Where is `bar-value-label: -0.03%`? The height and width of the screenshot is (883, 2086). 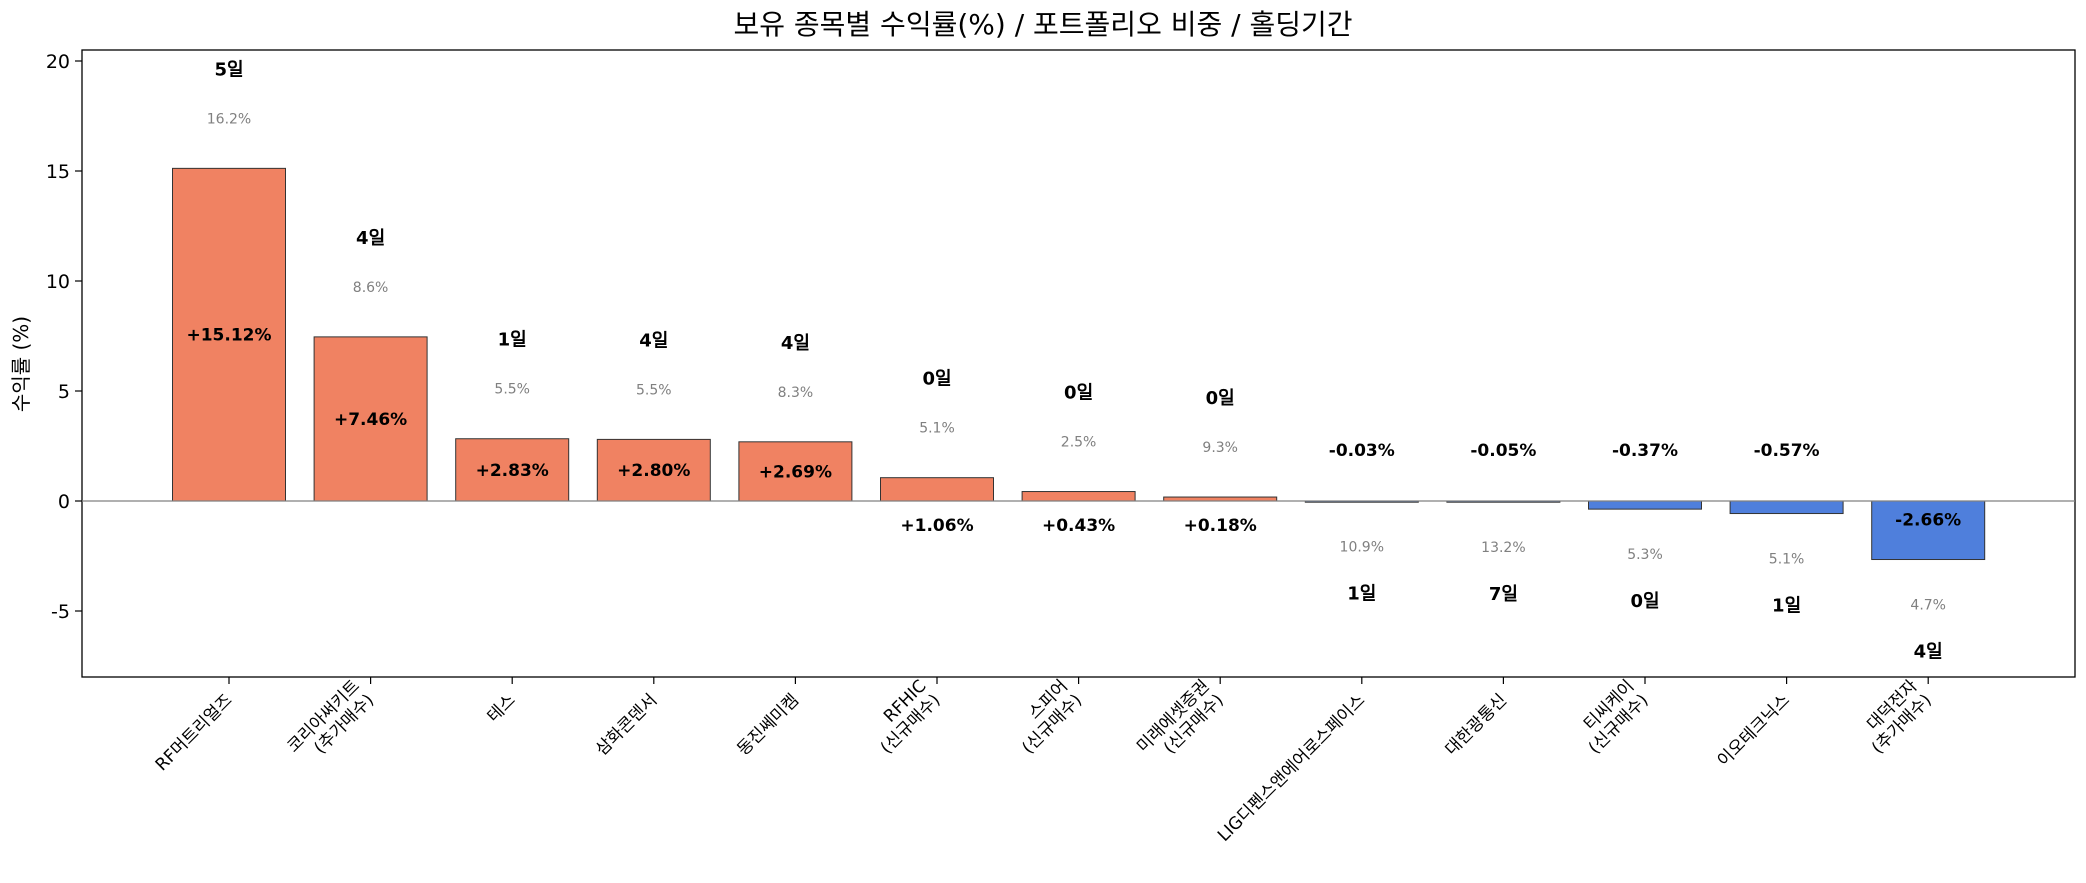
bar-value-label: -0.03% is located at coordinates (1362, 451).